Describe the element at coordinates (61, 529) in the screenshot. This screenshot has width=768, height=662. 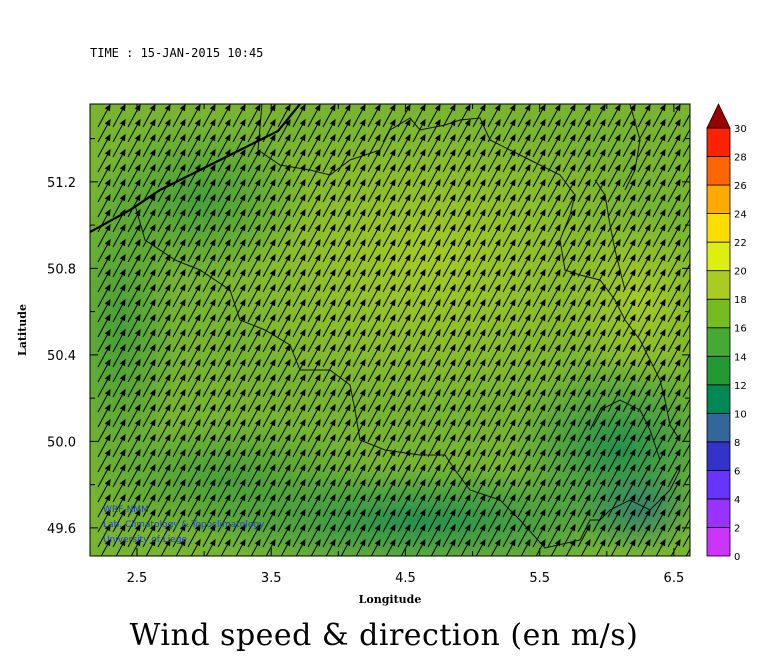
I see `y-tick-label: 49.6` at that location.